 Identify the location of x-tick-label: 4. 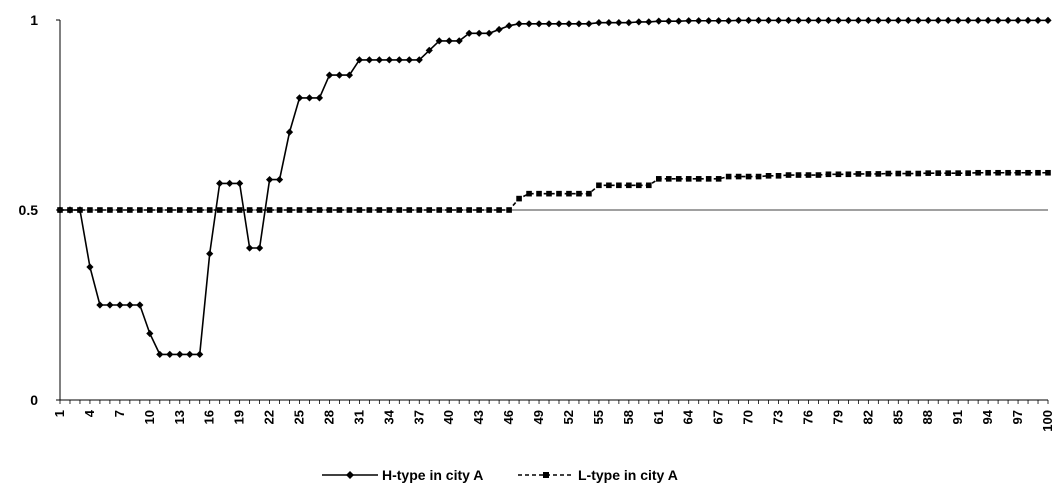
(89, 413).